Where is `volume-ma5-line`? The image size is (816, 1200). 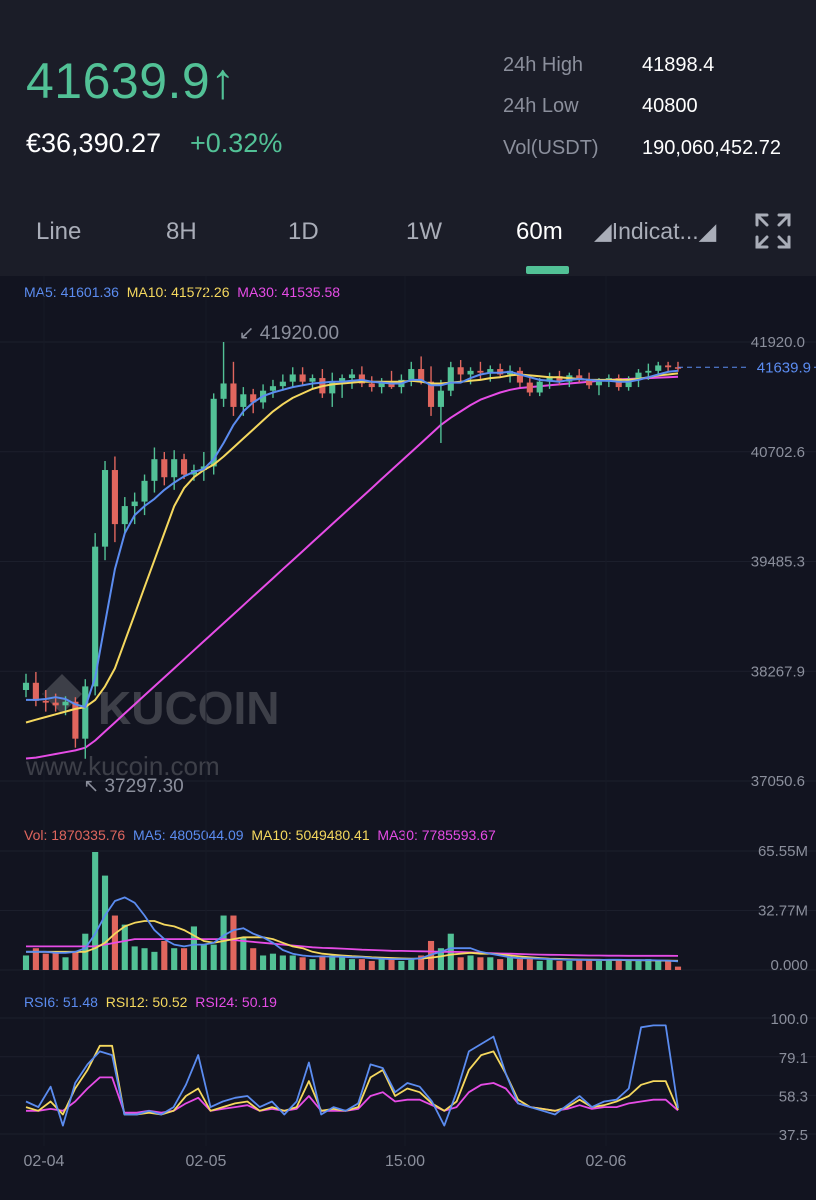
volume-ma5-line is located at coordinates (352, 929).